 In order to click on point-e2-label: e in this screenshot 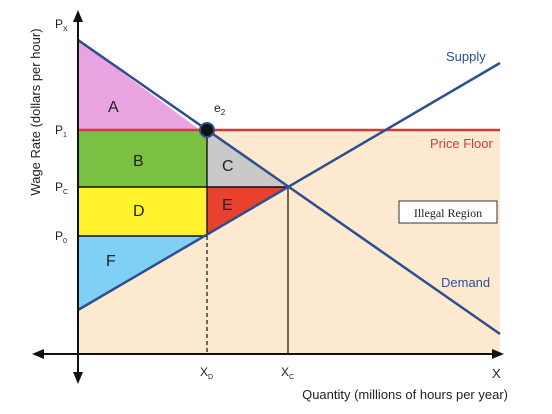, I will do `click(217, 108)`.